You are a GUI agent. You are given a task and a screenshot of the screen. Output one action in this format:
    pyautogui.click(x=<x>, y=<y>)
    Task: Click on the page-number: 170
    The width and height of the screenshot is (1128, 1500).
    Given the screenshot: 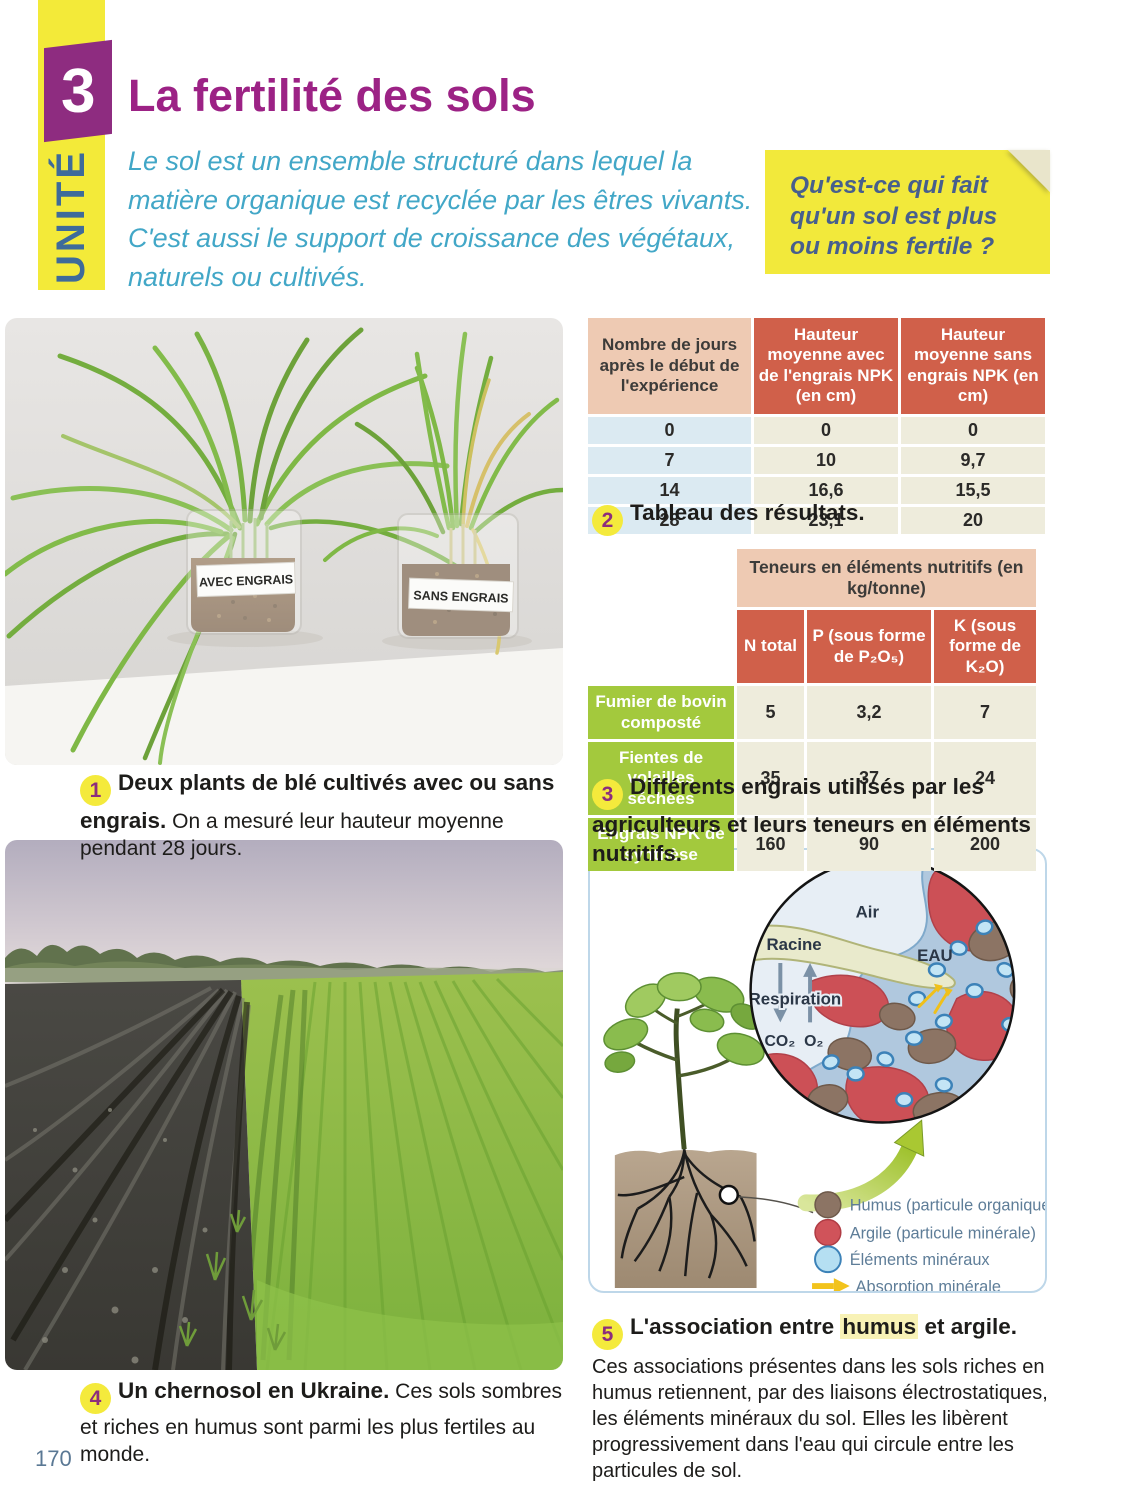 What is the action you would take?
    pyautogui.click(x=53, y=1458)
    